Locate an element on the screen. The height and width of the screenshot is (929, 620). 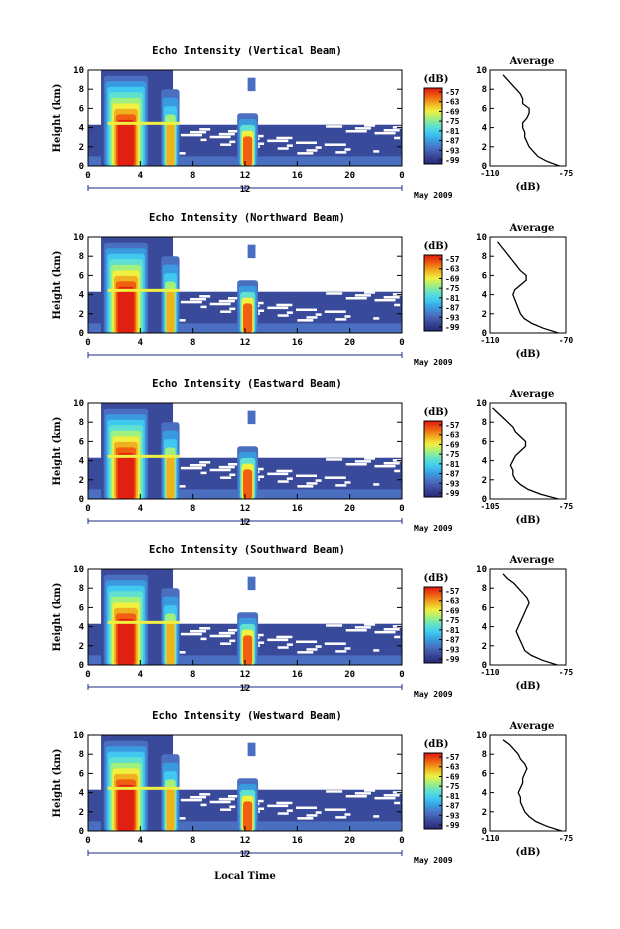
y-axis-label: Height (km) is located at coordinates (57, 783).